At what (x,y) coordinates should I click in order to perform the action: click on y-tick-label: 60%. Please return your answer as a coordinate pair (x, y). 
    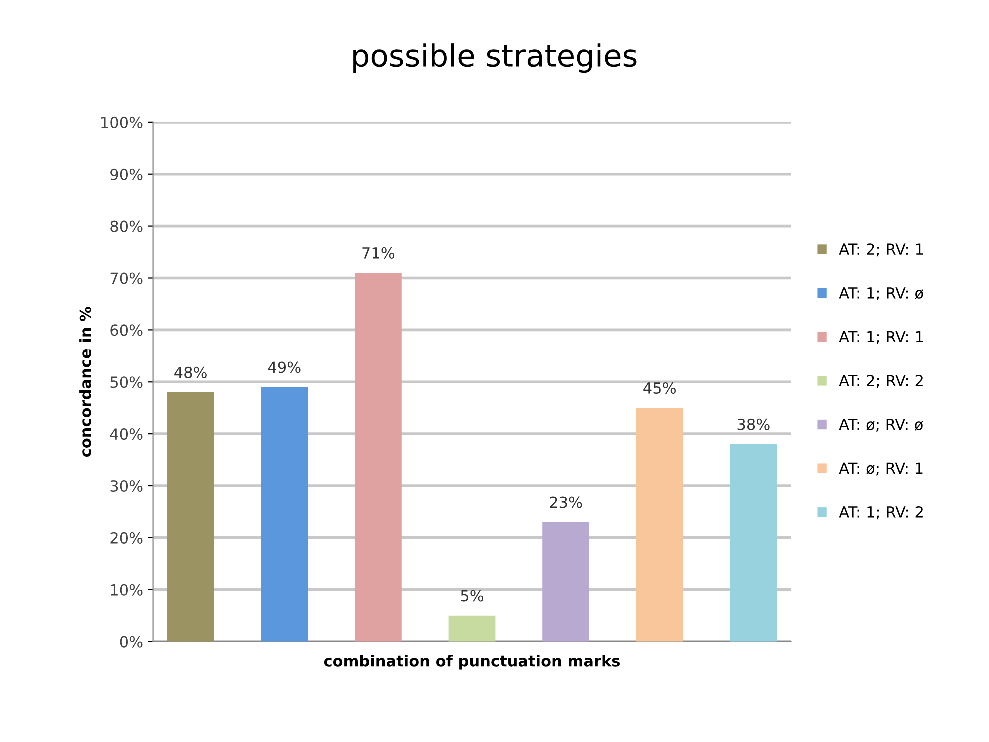
    Looking at the image, I should click on (126, 330).